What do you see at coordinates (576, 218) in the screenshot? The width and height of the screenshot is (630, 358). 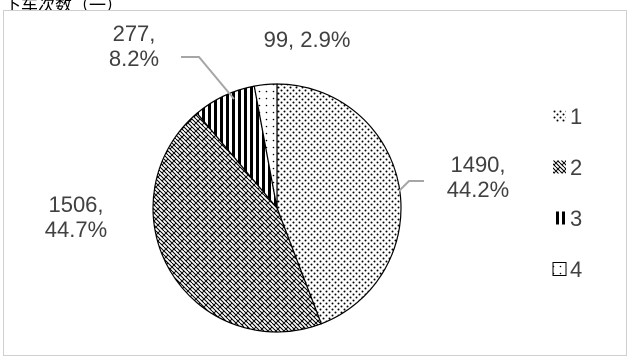 I see `legend-label-3: 3` at bounding box center [576, 218].